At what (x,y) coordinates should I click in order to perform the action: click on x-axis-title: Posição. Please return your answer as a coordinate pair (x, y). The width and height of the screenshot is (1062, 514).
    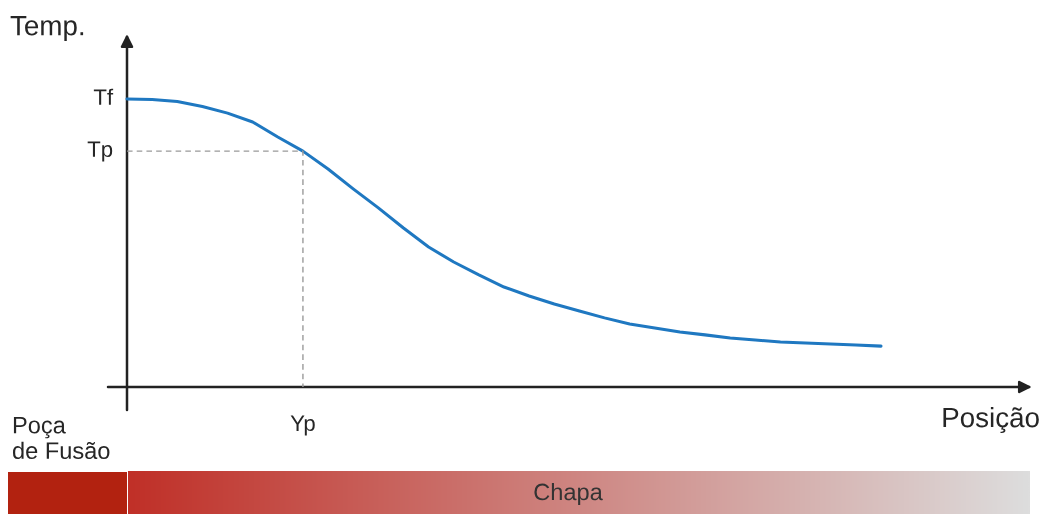
    Looking at the image, I should click on (991, 420).